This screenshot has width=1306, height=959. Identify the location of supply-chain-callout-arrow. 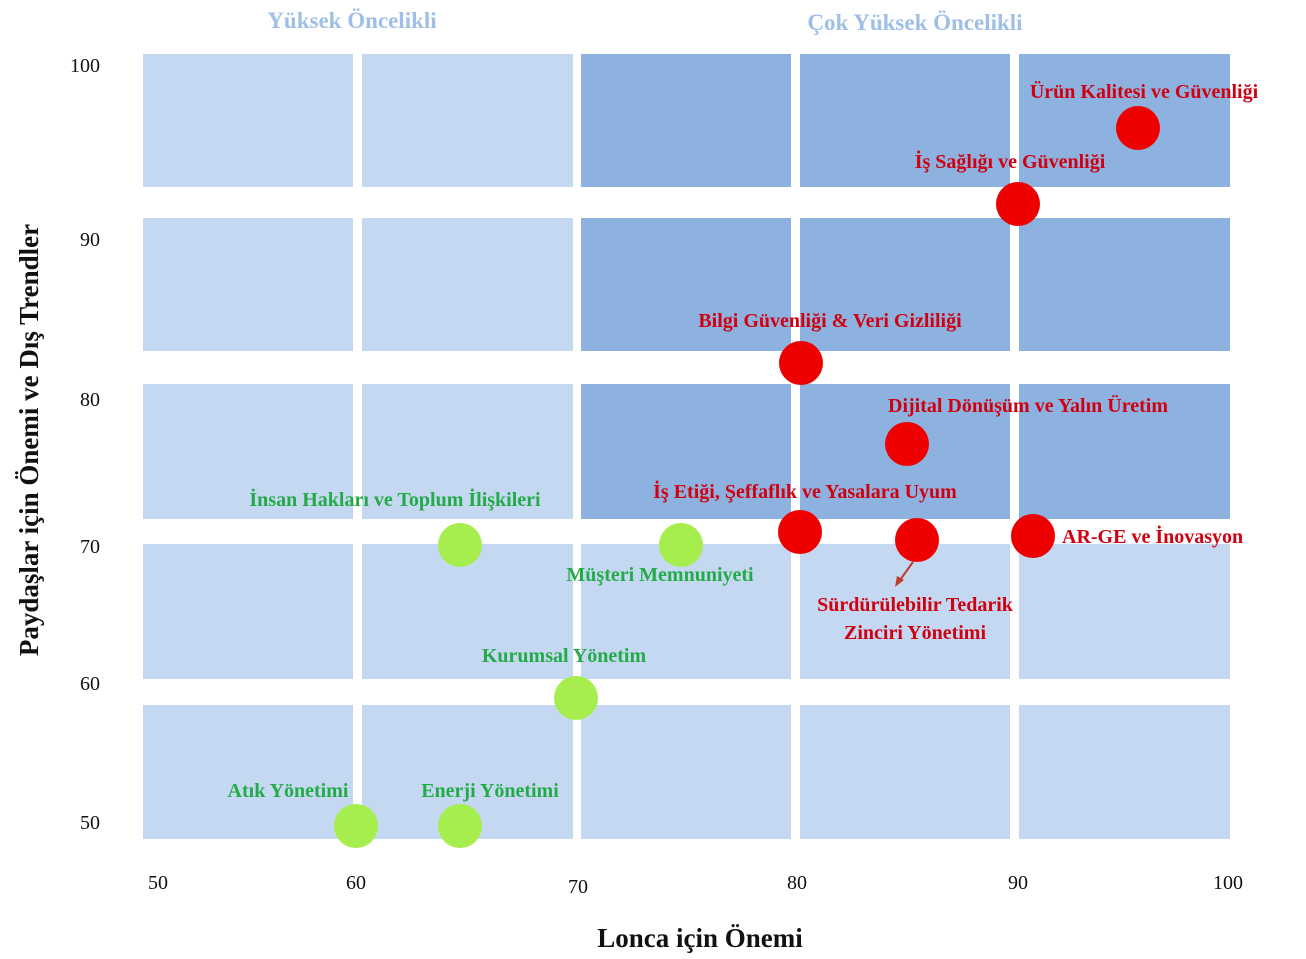
(904, 574).